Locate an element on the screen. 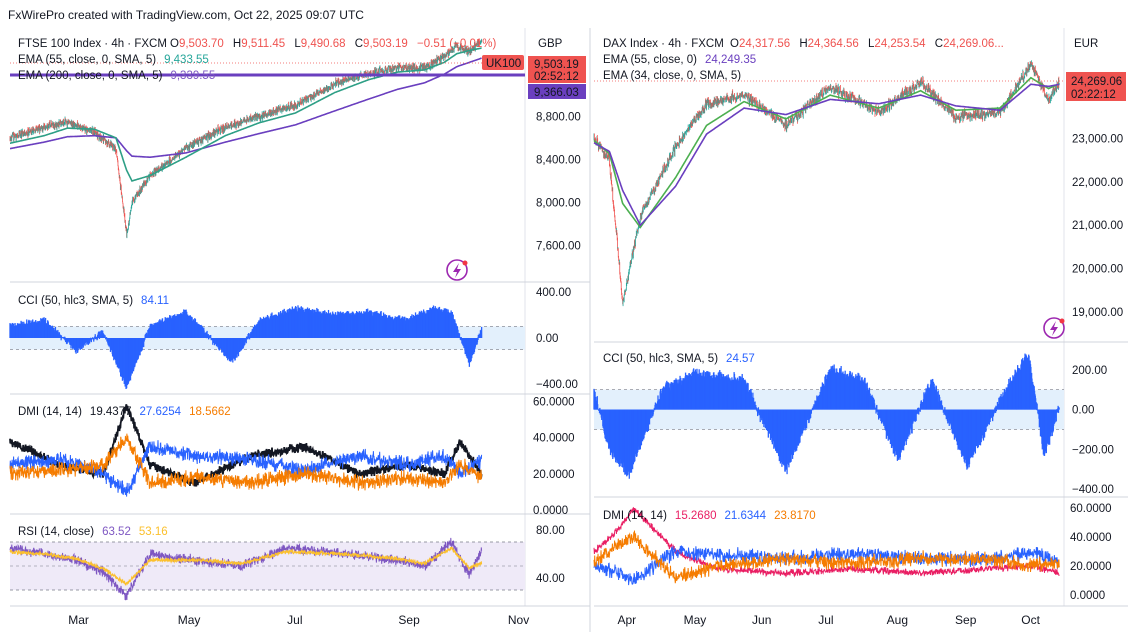 This screenshot has width=1128, height=638. left-price-y-tick-3: 7,600.00 is located at coordinates (558, 247).